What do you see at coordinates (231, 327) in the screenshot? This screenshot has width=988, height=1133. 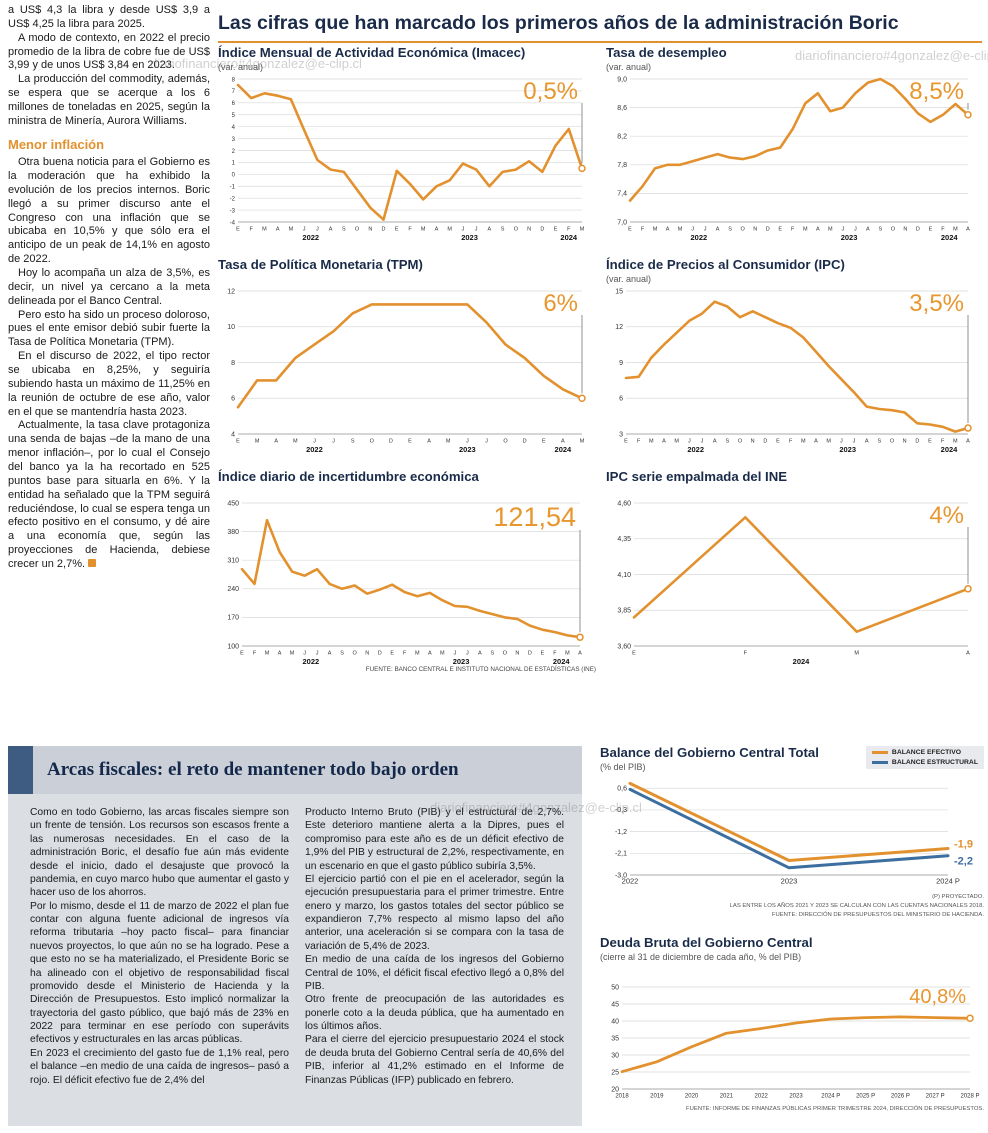 I see `svg-text: 10` at bounding box center [231, 327].